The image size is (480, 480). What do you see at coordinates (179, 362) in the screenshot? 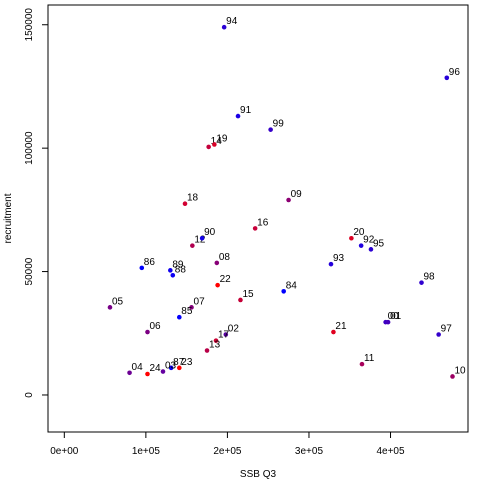
I see `point-label: 87` at bounding box center [179, 362].